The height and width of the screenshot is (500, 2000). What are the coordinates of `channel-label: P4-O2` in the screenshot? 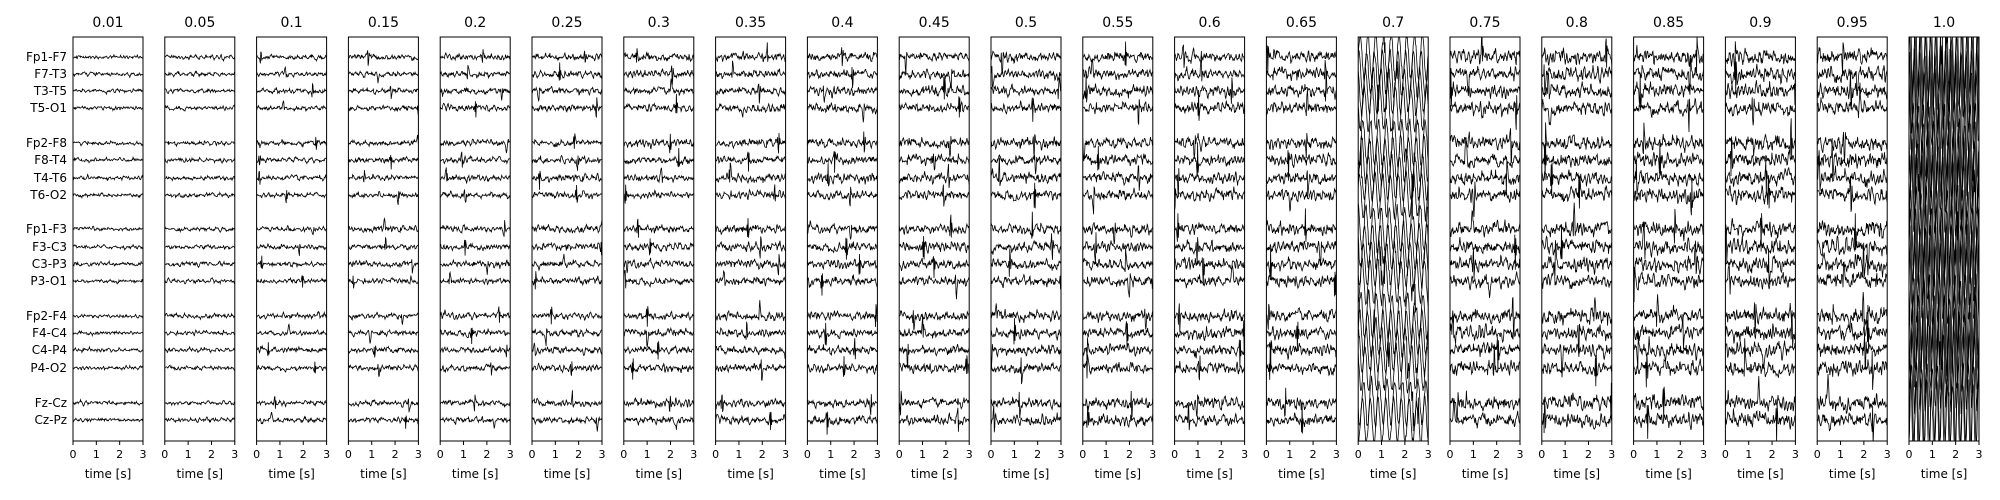 It's located at (48, 368).